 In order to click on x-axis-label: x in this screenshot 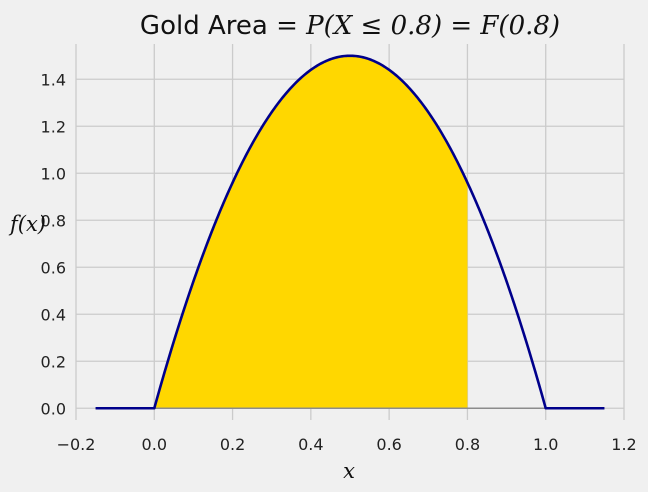, I will do `click(349, 471)`.